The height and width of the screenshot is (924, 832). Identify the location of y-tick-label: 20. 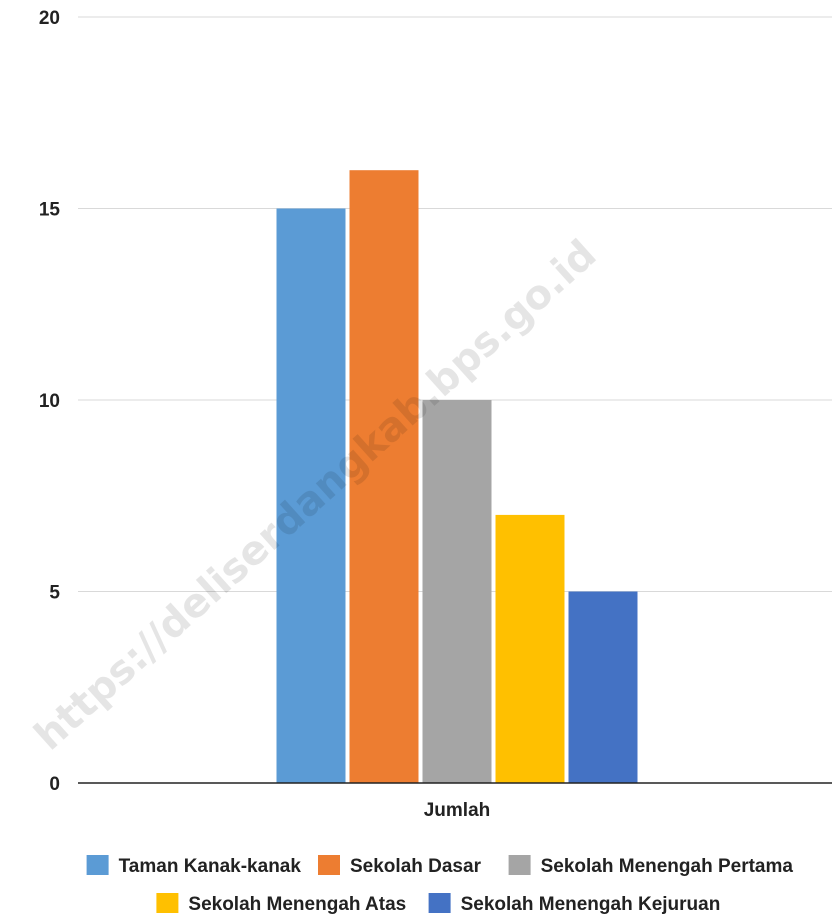
(49, 18).